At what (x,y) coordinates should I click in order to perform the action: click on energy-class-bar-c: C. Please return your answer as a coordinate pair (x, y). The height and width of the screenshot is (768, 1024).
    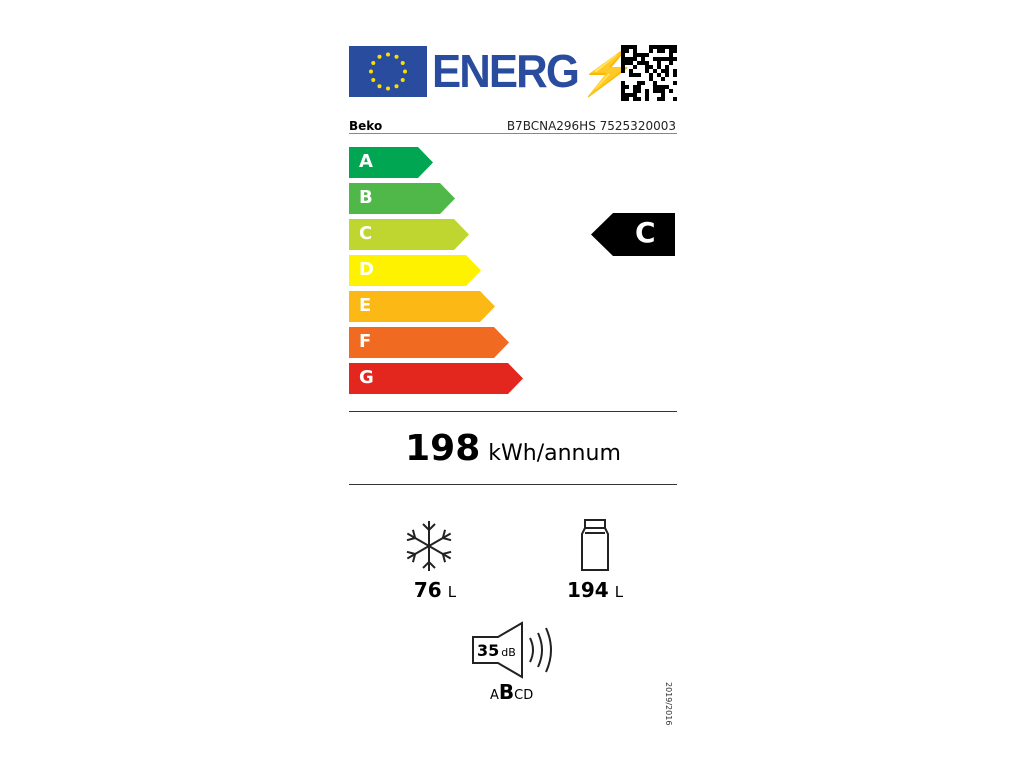
    Looking at the image, I should click on (409, 234).